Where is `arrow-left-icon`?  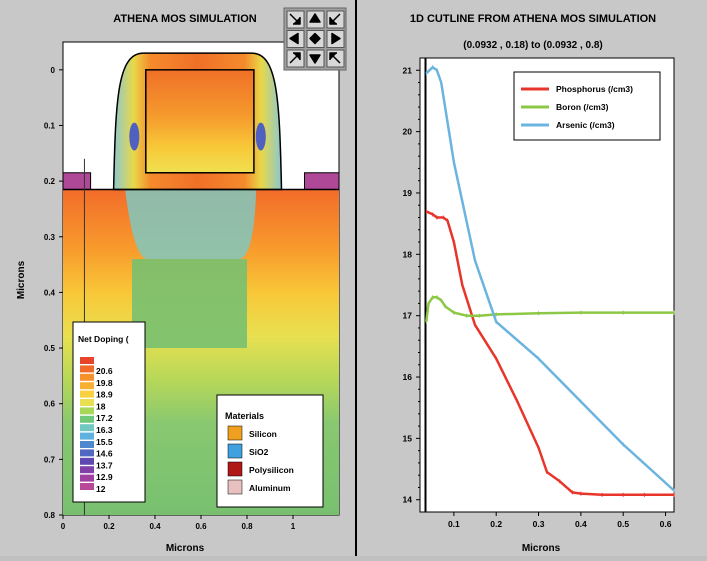 arrow-left-icon is located at coordinates (294, 38).